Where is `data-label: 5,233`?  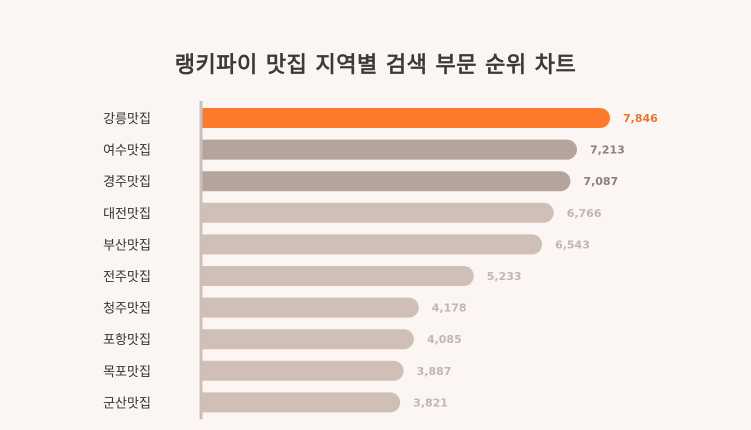
data-label: 5,233 is located at coordinates (504, 276).